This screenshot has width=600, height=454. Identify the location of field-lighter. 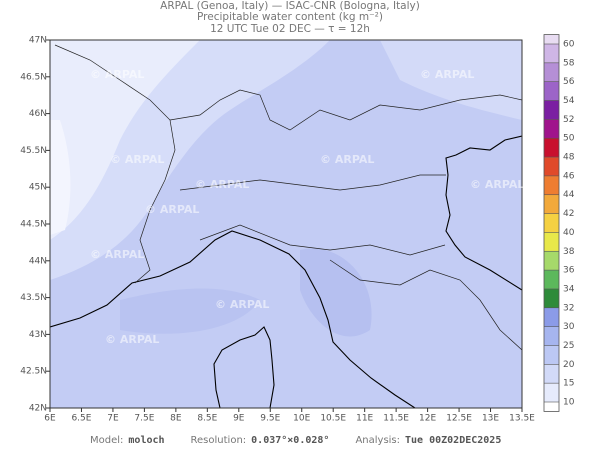
(125, 140).